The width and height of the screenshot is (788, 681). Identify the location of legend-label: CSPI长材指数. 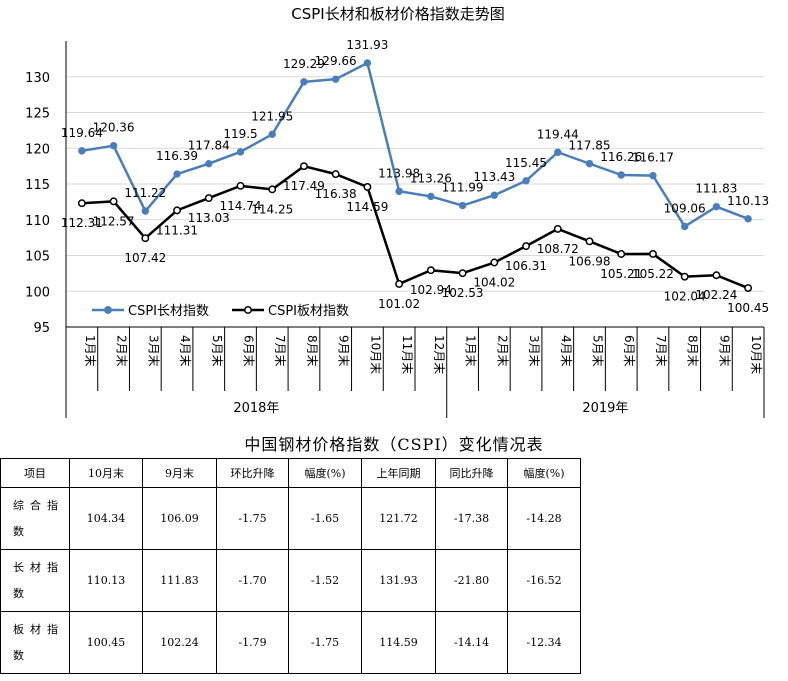
(168, 311).